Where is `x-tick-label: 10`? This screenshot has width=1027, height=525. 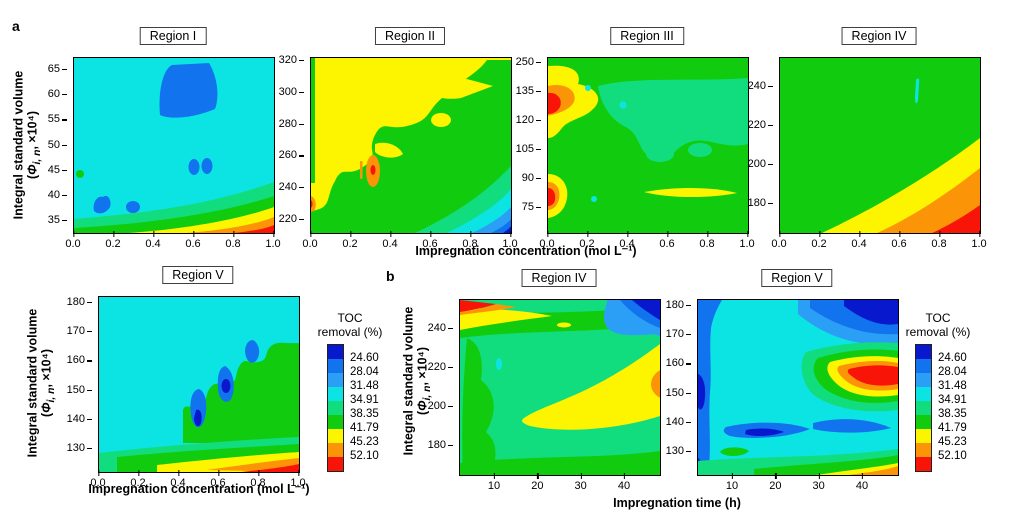
x-tick-label: 10 is located at coordinates (494, 482).